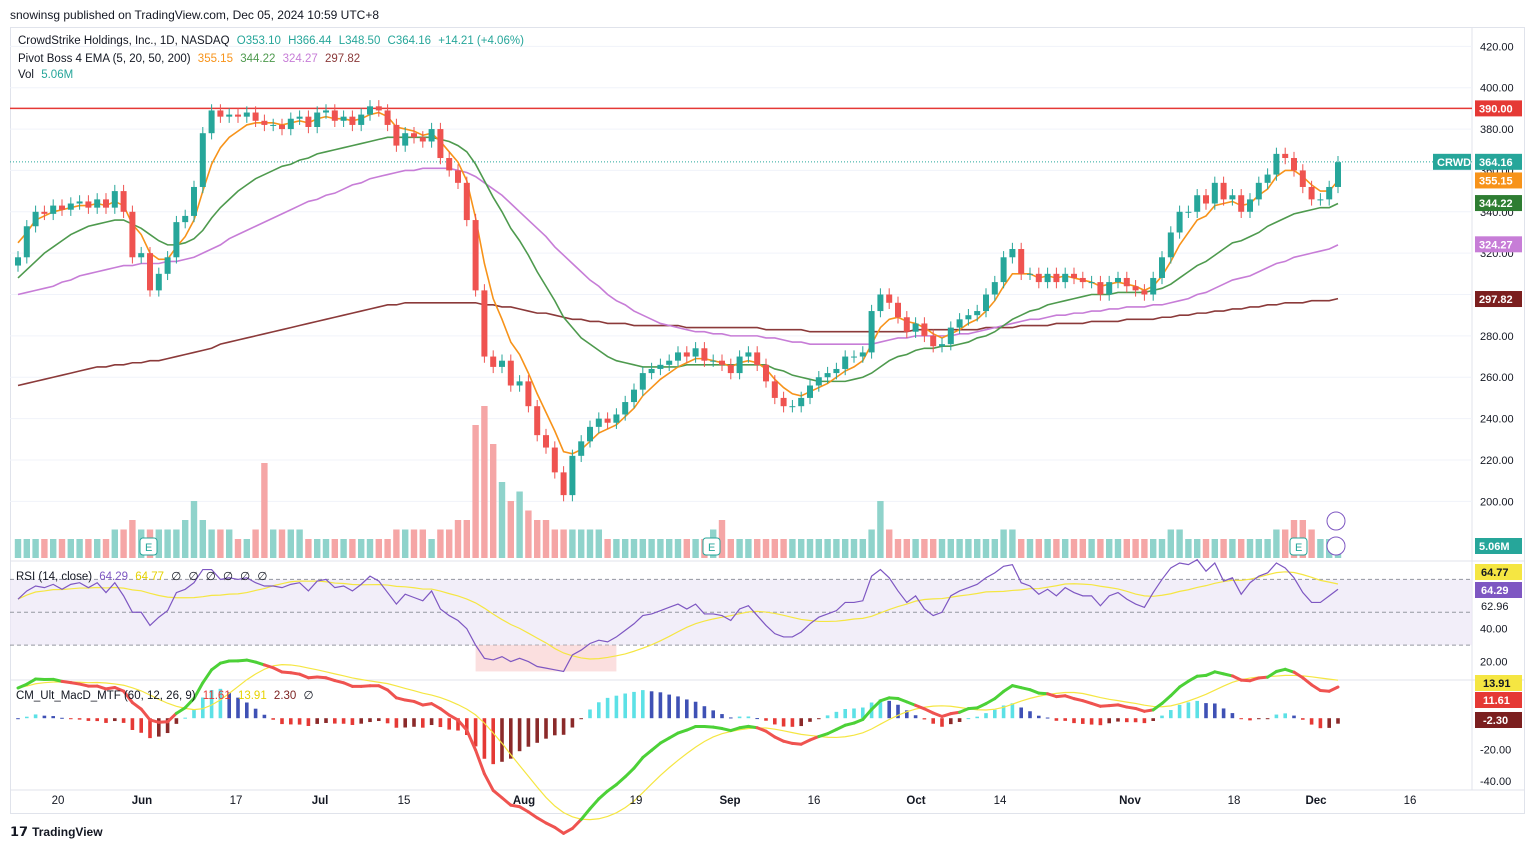 This screenshot has width=1536, height=849. Describe the element at coordinates (54, 577) in the screenshot. I see `rsi-title: RSI (14, close)` at that location.